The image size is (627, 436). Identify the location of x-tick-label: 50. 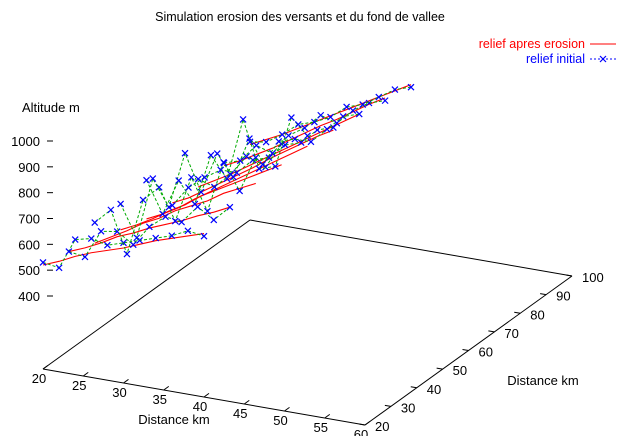
(280, 420).